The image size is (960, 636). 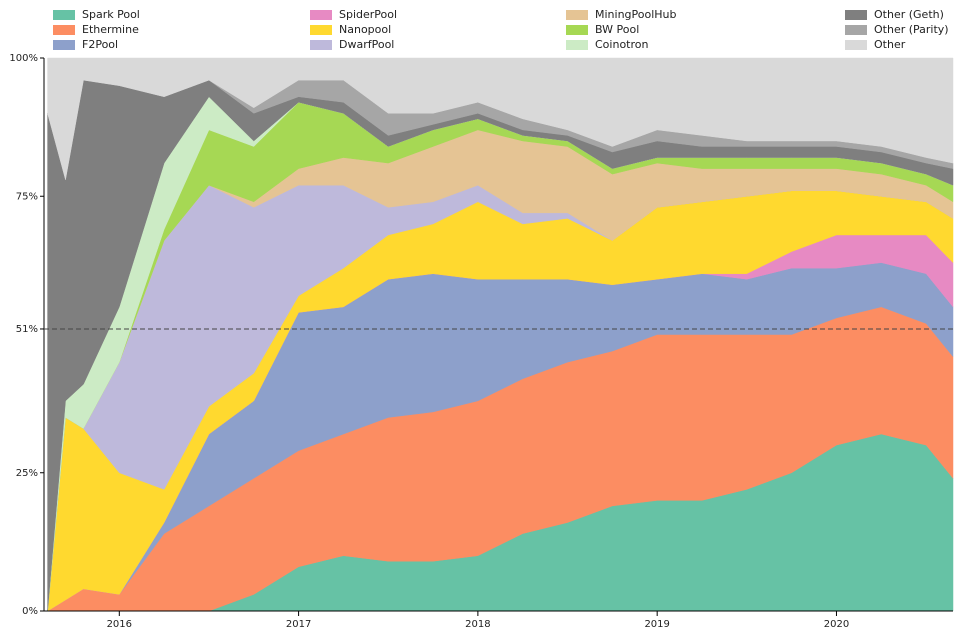 I want to click on legend-label: MiningPoolHub, so click(x=636, y=14).